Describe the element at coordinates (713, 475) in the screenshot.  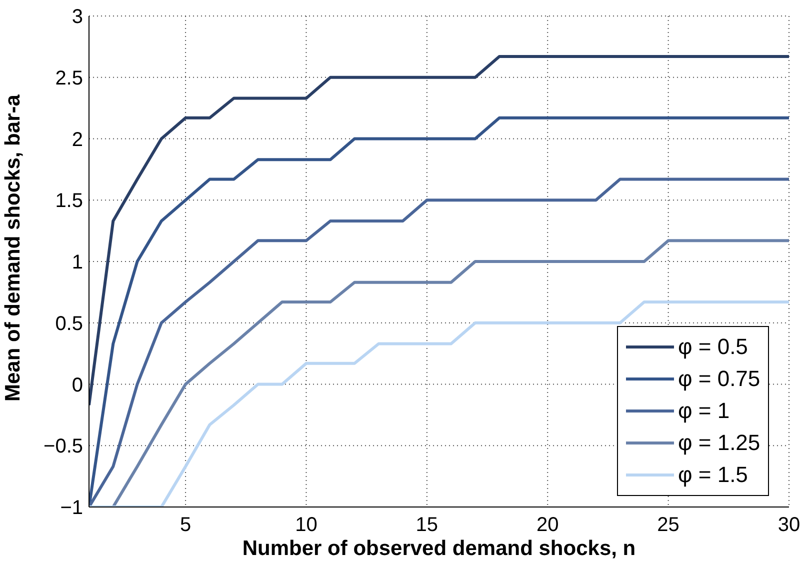
I see `legend-label: φ = 1.5` at that location.